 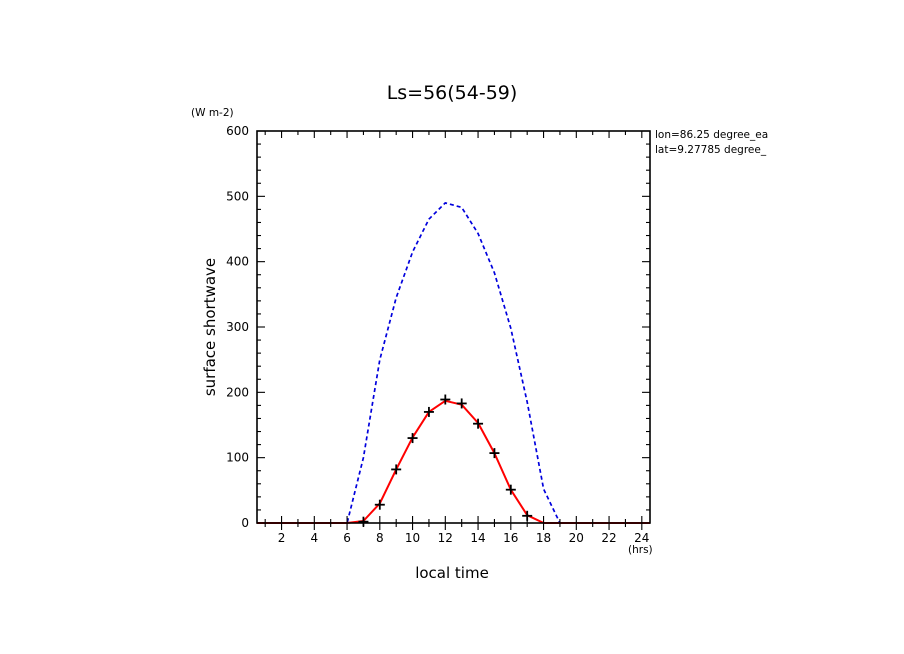 What do you see at coordinates (237, 262) in the screenshot?
I see `y-tick-label: 400` at bounding box center [237, 262].